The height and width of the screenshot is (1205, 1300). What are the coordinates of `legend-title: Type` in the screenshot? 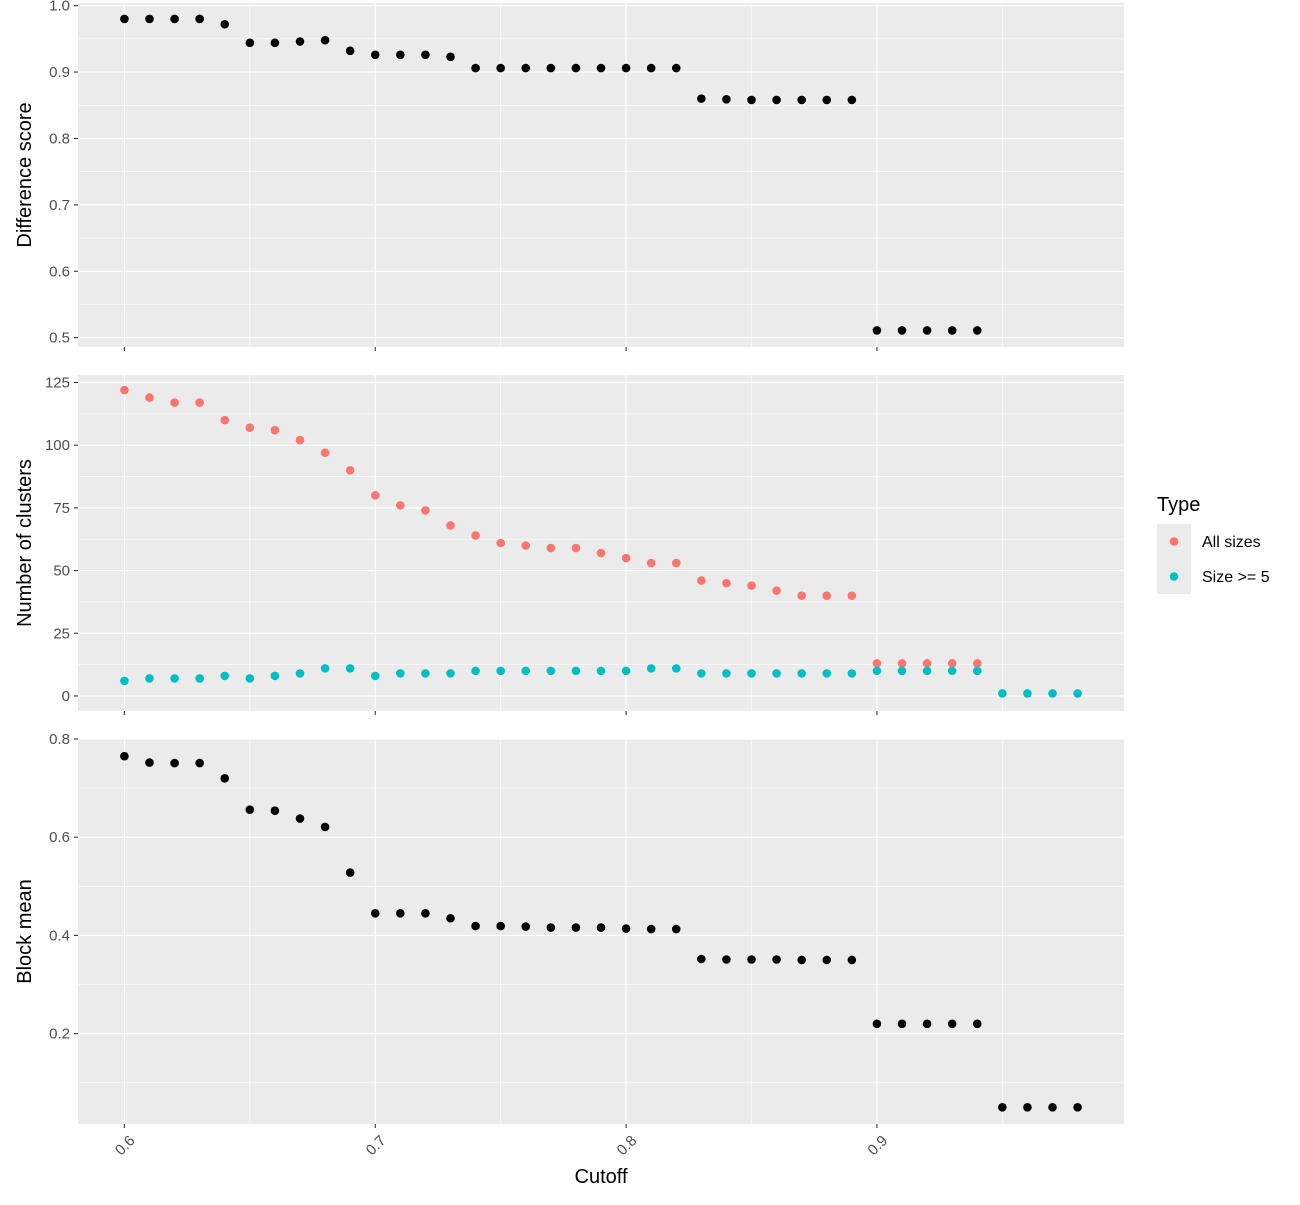 It's located at (1178, 505).